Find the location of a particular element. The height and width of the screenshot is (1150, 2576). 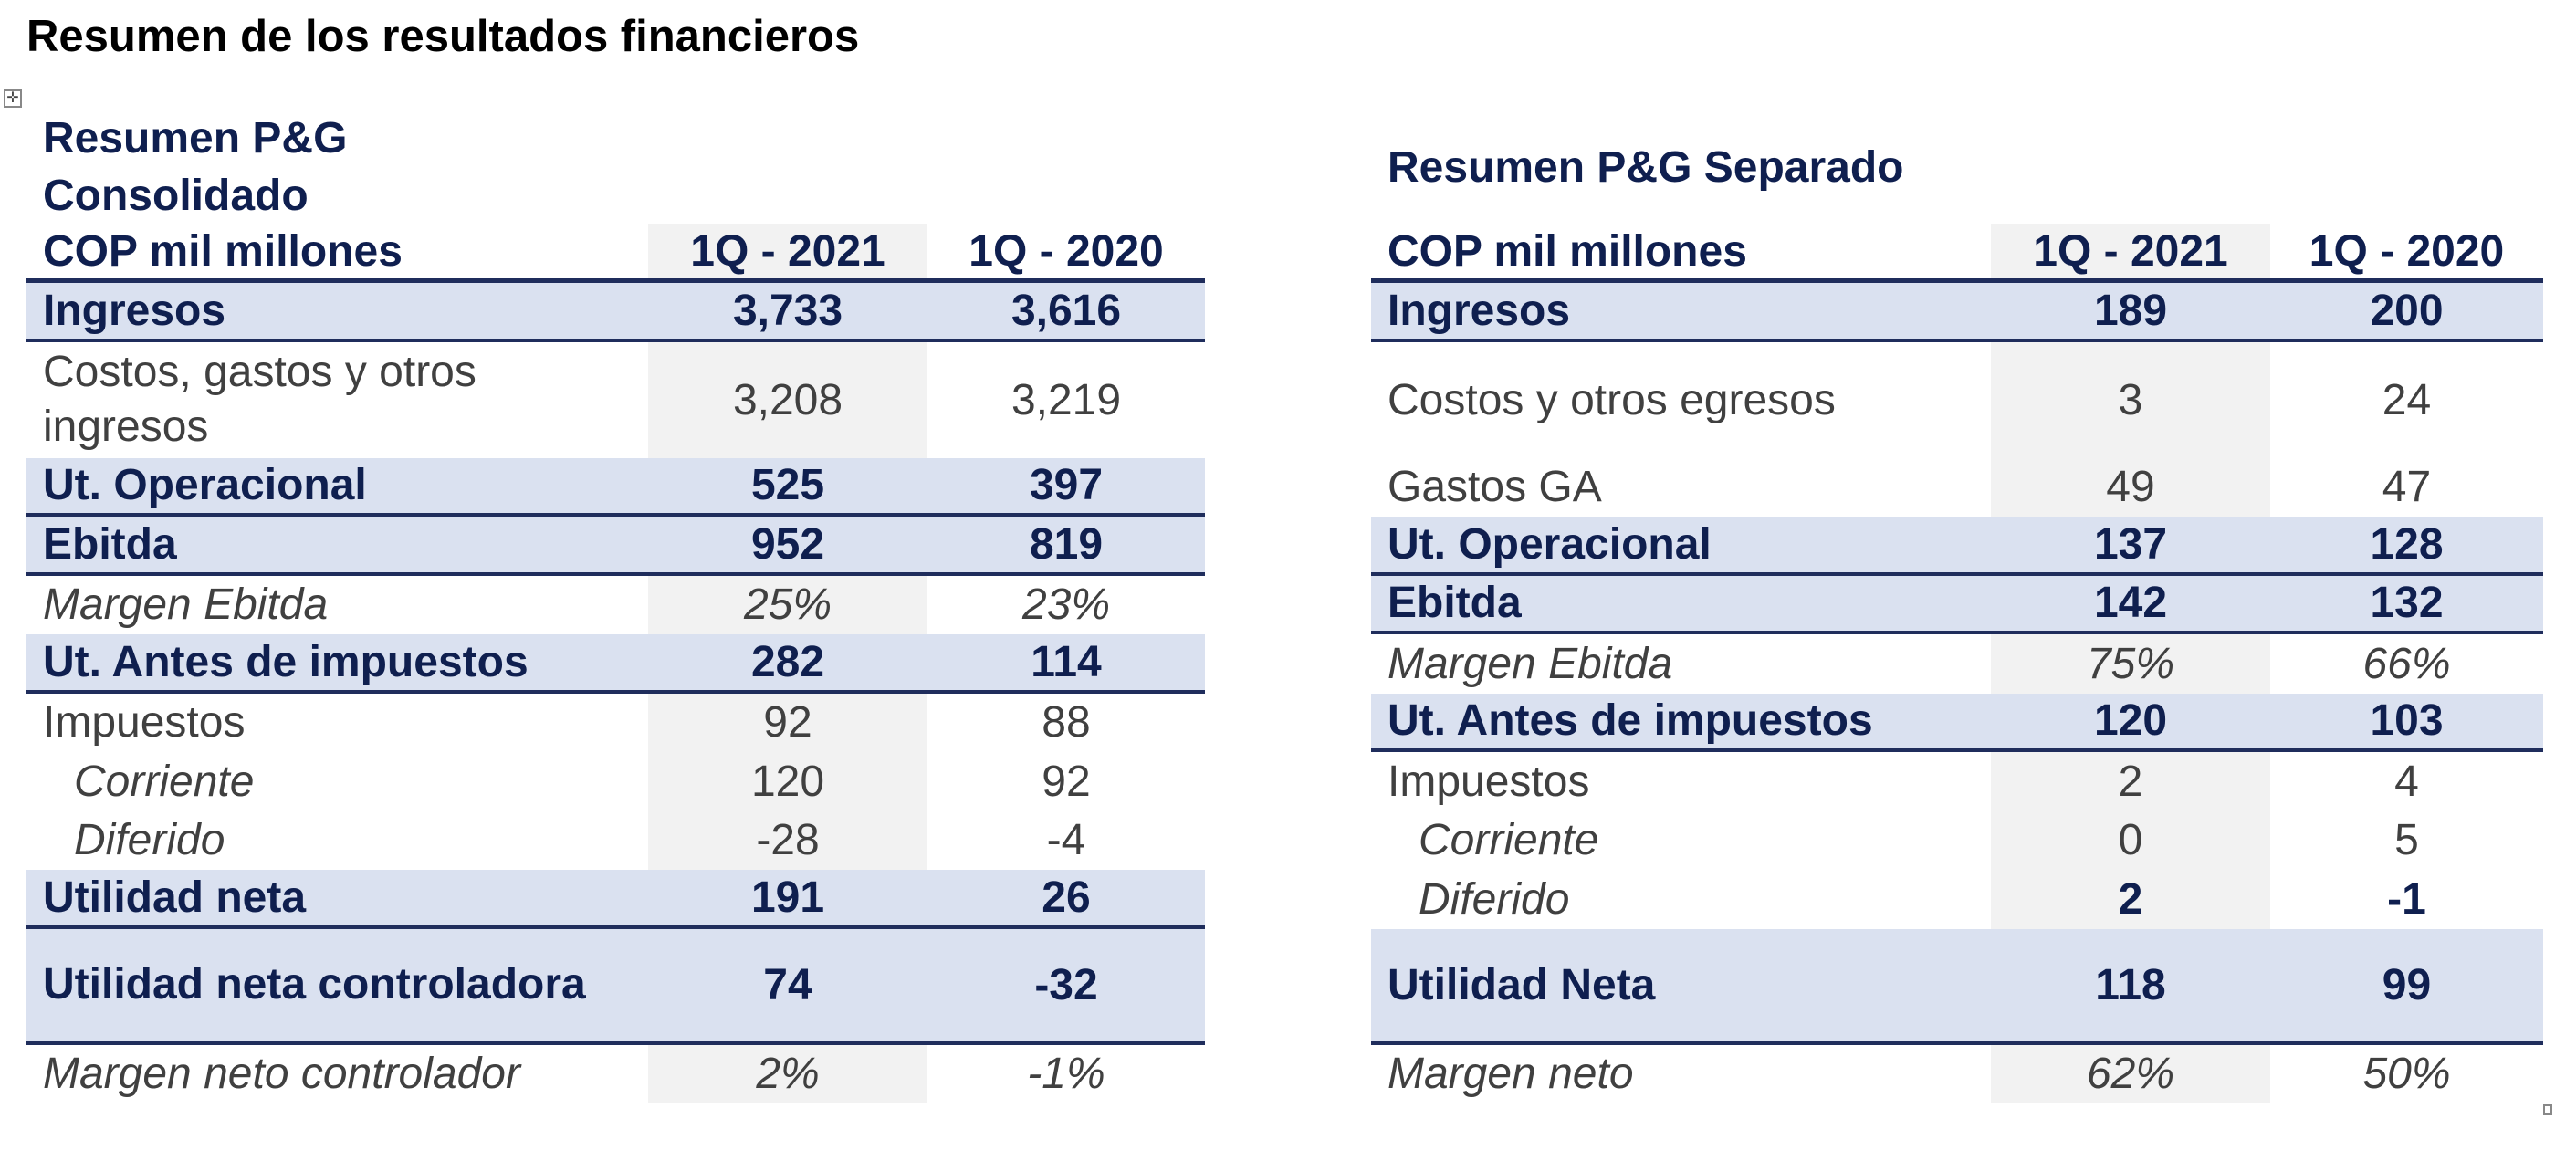

value-1q-2021: 282 is located at coordinates (788, 661).